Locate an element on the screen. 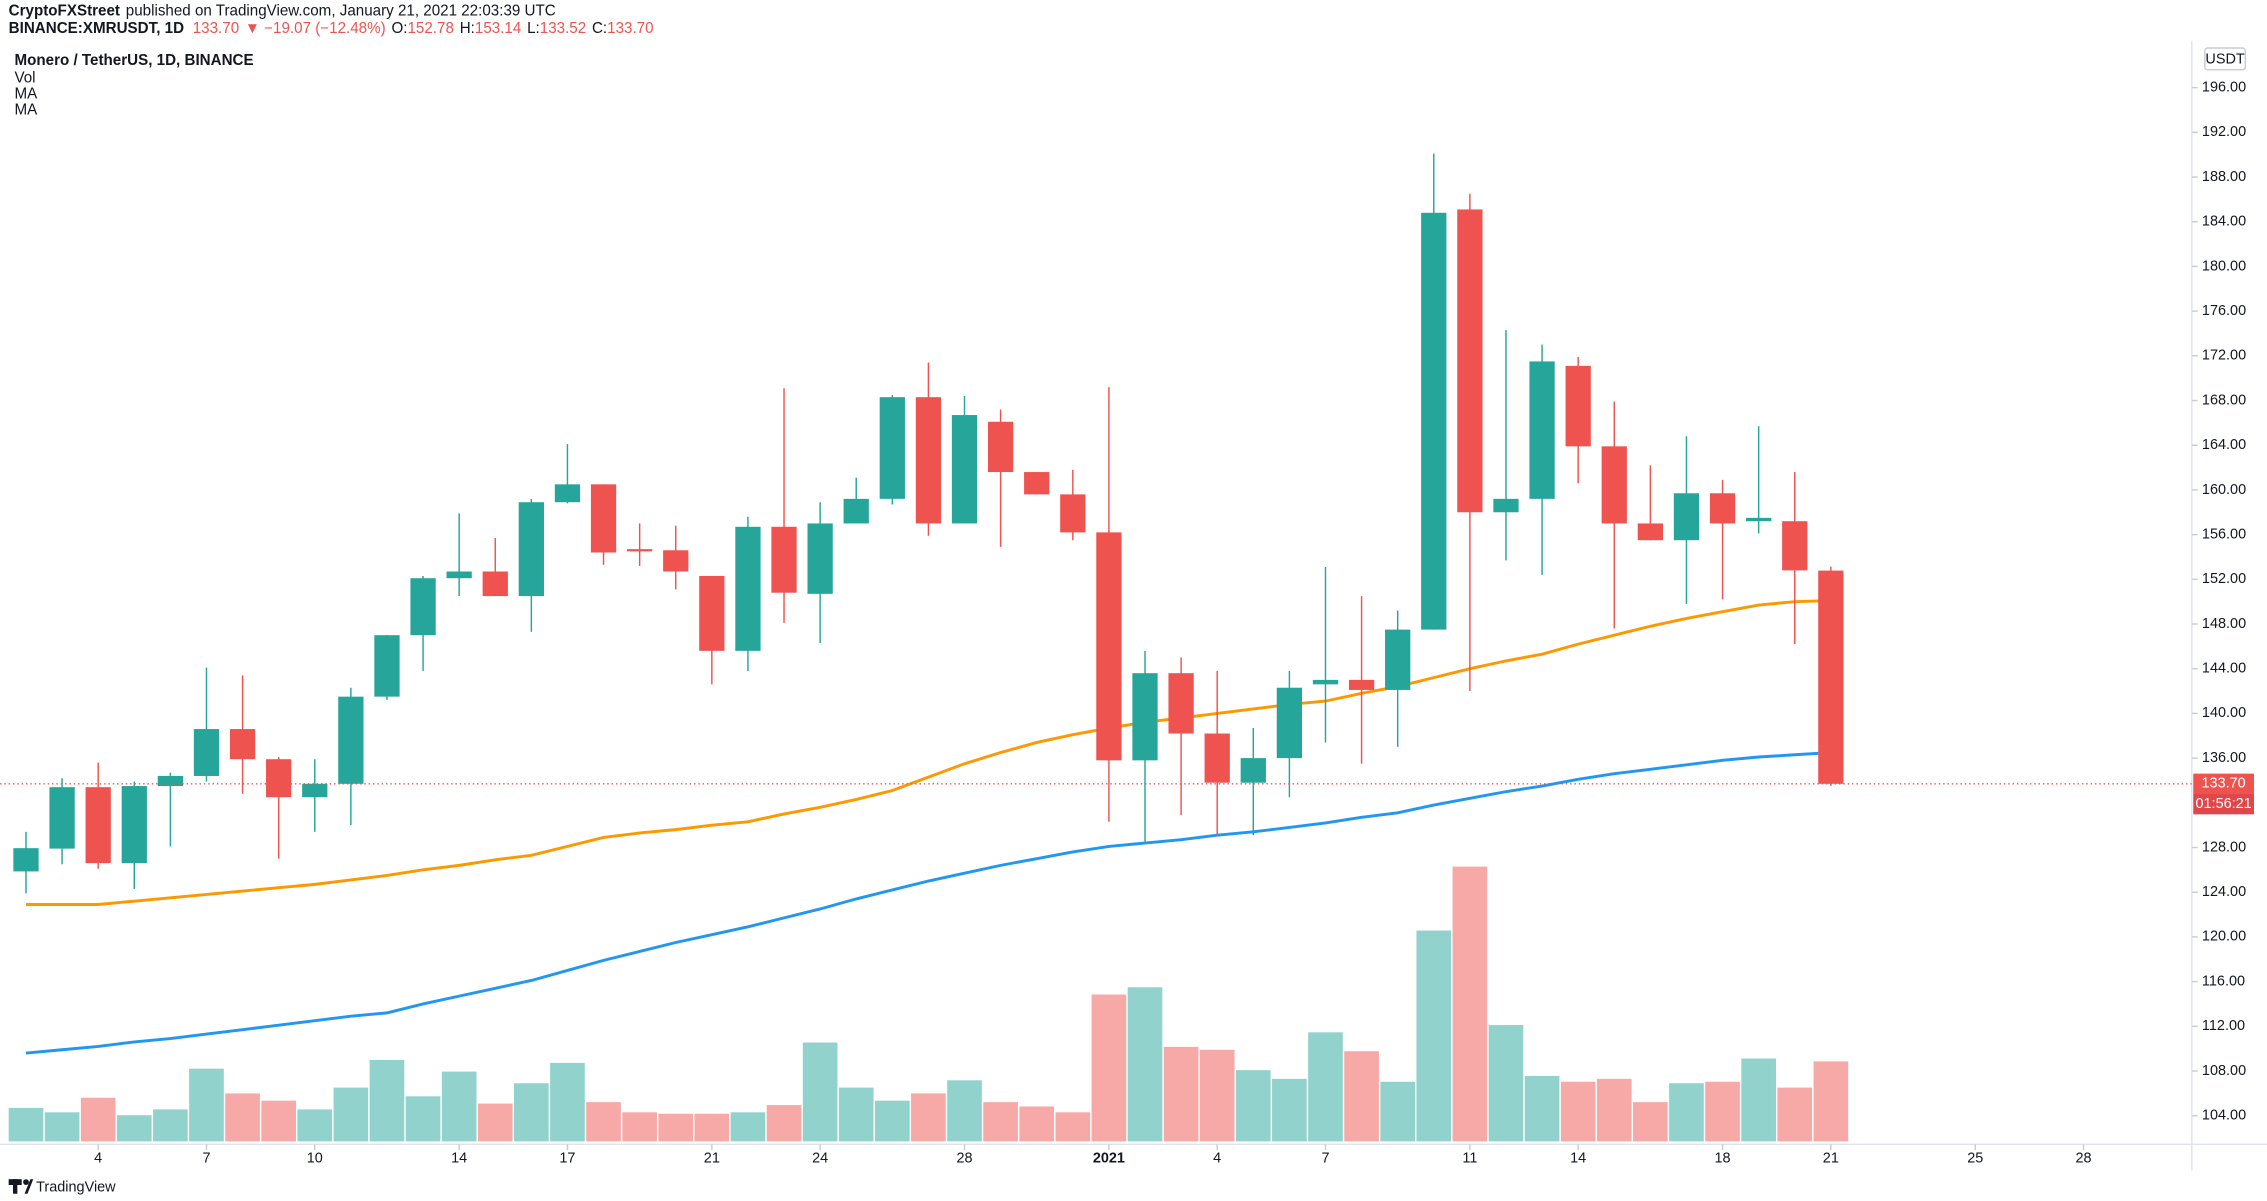 The image size is (2267, 1201). y-tick-label: 168.00 is located at coordinates (2224, 400).